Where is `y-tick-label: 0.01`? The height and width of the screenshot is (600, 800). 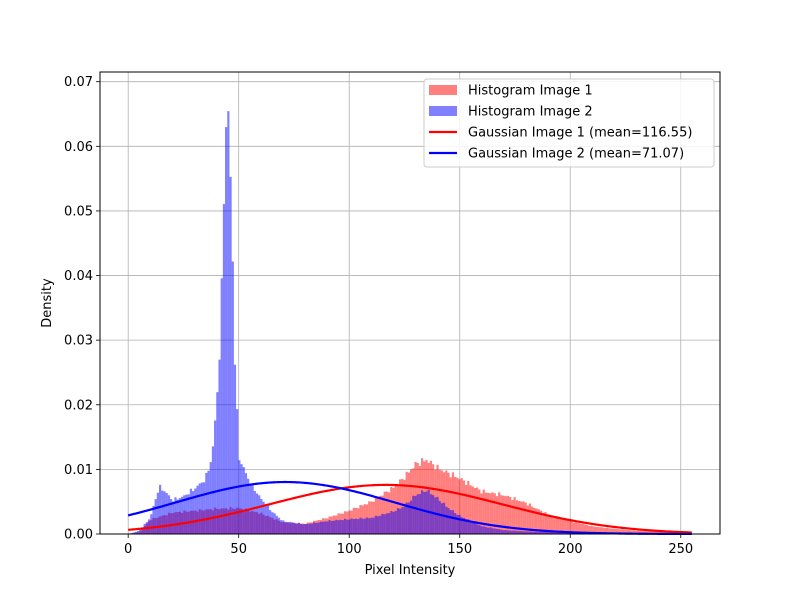
y-tick-label: 0.01 is located at coordinates (78, 470).